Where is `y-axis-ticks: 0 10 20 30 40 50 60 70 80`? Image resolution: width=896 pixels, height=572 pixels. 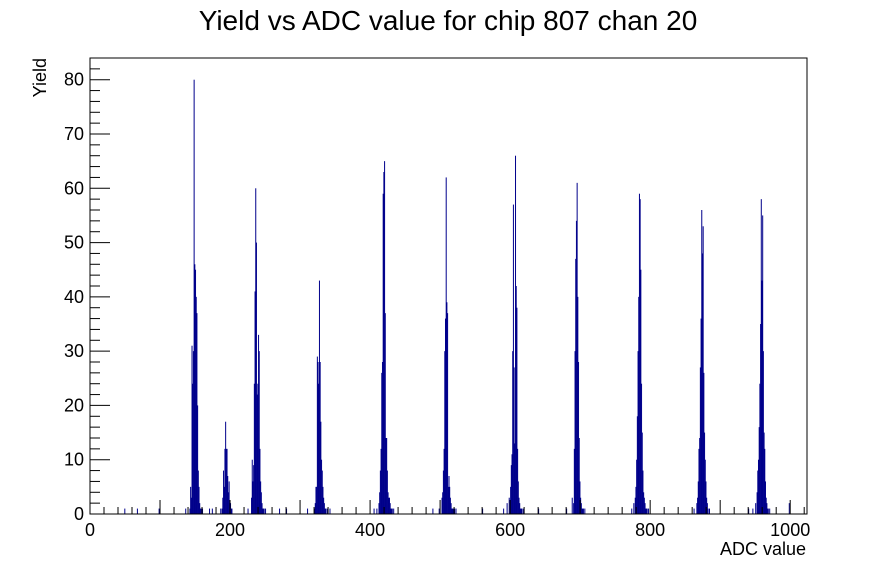 y-axis-ticks: 0 10 20 30 40 50 60 70 80 is located at coordinates (87, 290).